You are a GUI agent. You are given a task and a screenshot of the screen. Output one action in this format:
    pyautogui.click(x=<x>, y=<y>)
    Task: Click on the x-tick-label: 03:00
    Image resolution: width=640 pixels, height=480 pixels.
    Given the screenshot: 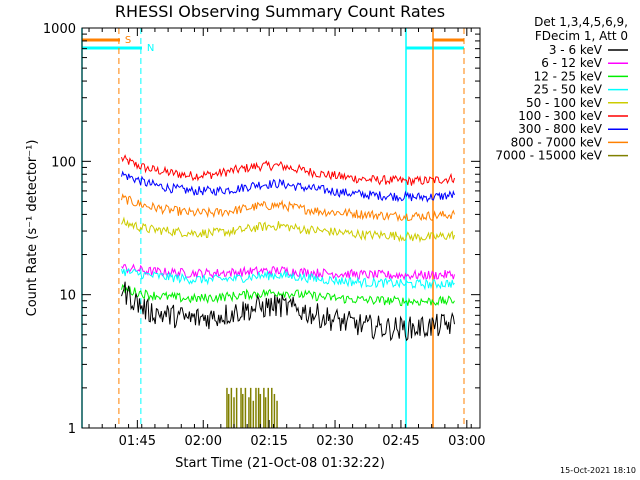 What is the action you would take?
    pyautogui.click(x=466, y=441)
    